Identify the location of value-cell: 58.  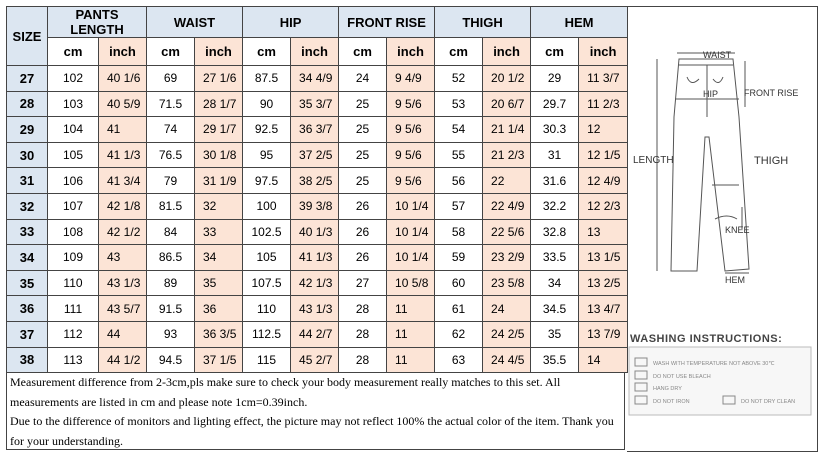
(459, 232).